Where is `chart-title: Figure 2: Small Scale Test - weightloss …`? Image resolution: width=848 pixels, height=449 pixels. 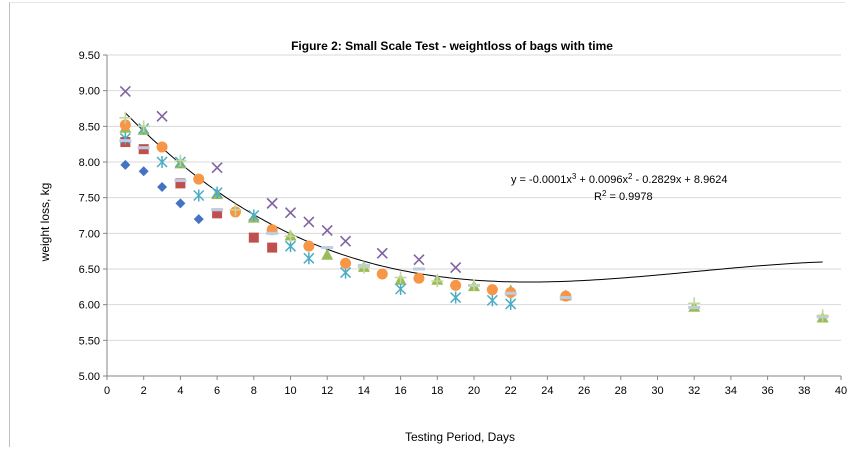
chart-title: Figure 2: Small Scale Test - weightloss … is located at coordinates (452, 46).